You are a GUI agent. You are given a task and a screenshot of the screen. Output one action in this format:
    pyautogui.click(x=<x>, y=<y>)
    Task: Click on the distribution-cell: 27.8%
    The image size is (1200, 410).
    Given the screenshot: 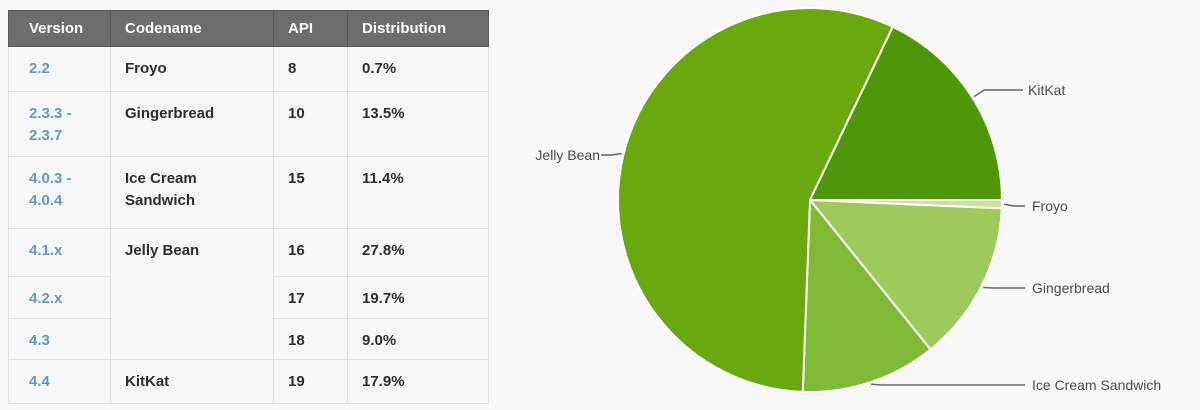 What is the action you would take?
    pyautogui.click(x=418, y=252)
    